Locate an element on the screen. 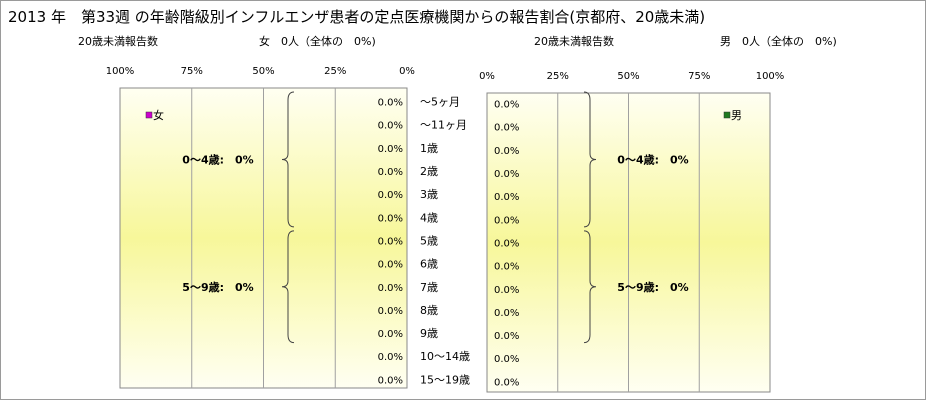 The width and height of the screenshot is (926, 400). female-x-tick-label: 50% is located at coordinates (263, 71).